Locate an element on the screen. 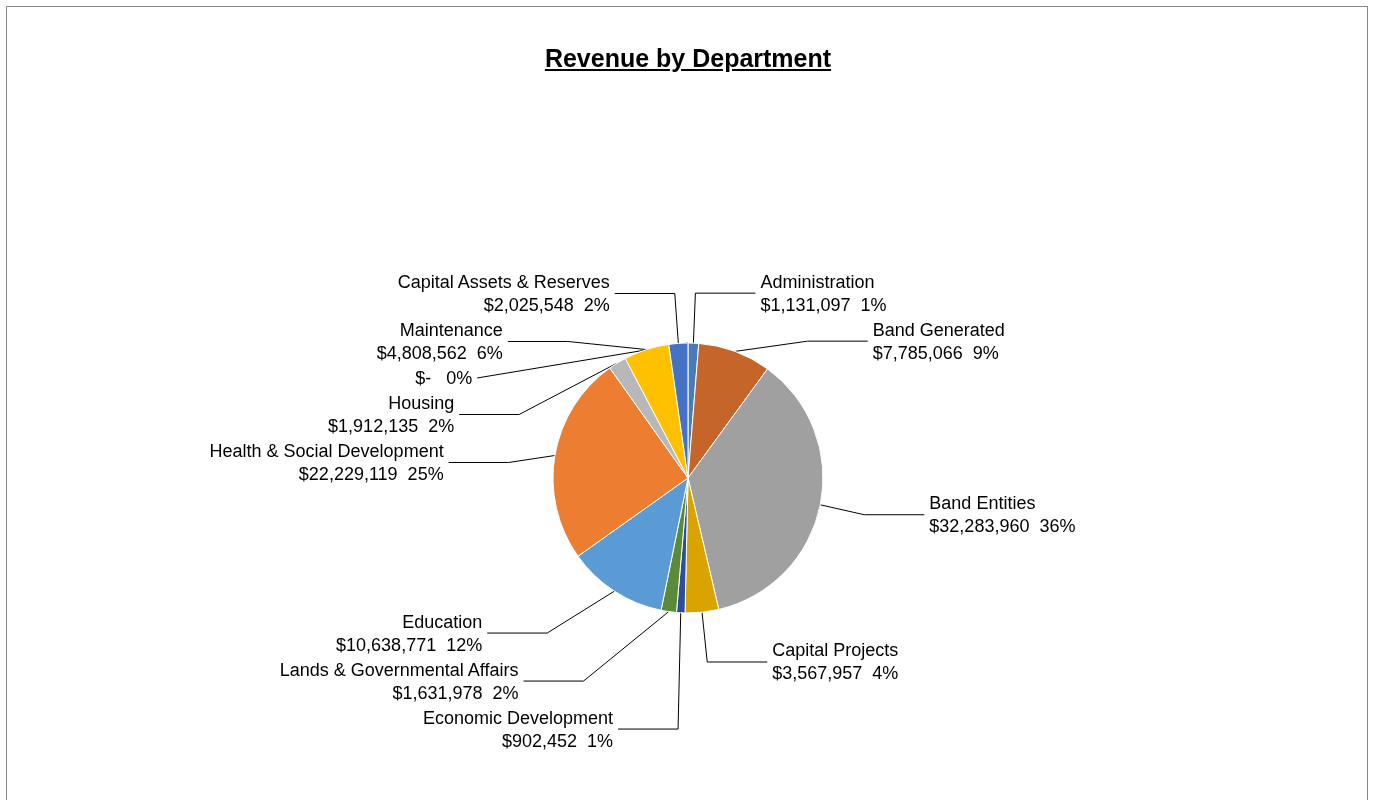  data-label: $10,638,771 12% is located at coordinates (409, 644).